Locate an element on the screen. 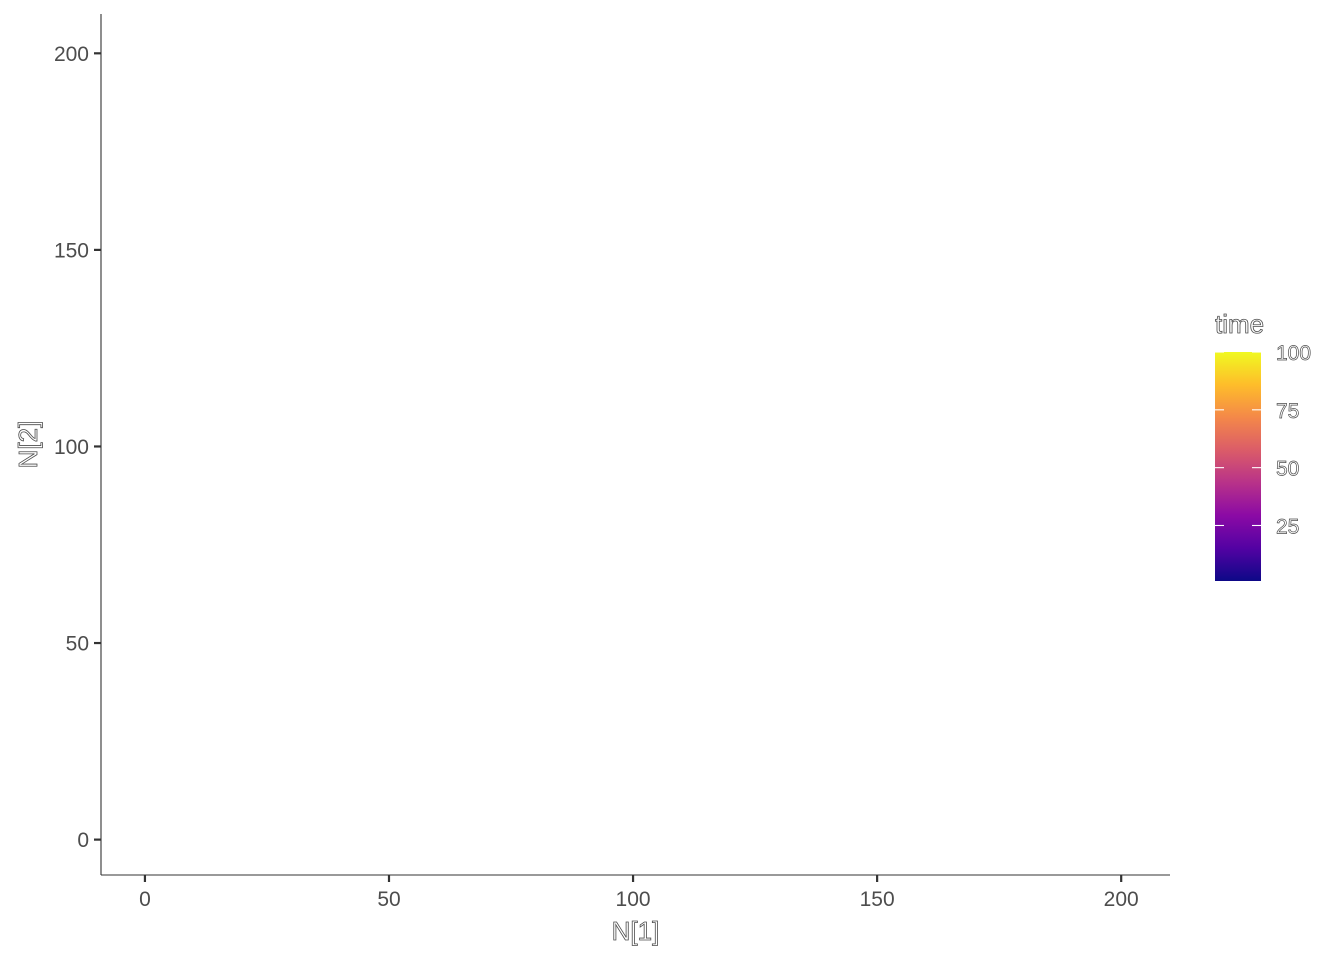 This screenshot has height=960, width=1344. x-axis-ticks: 0 50 100 150 200 is located at coordinates (639, 893).